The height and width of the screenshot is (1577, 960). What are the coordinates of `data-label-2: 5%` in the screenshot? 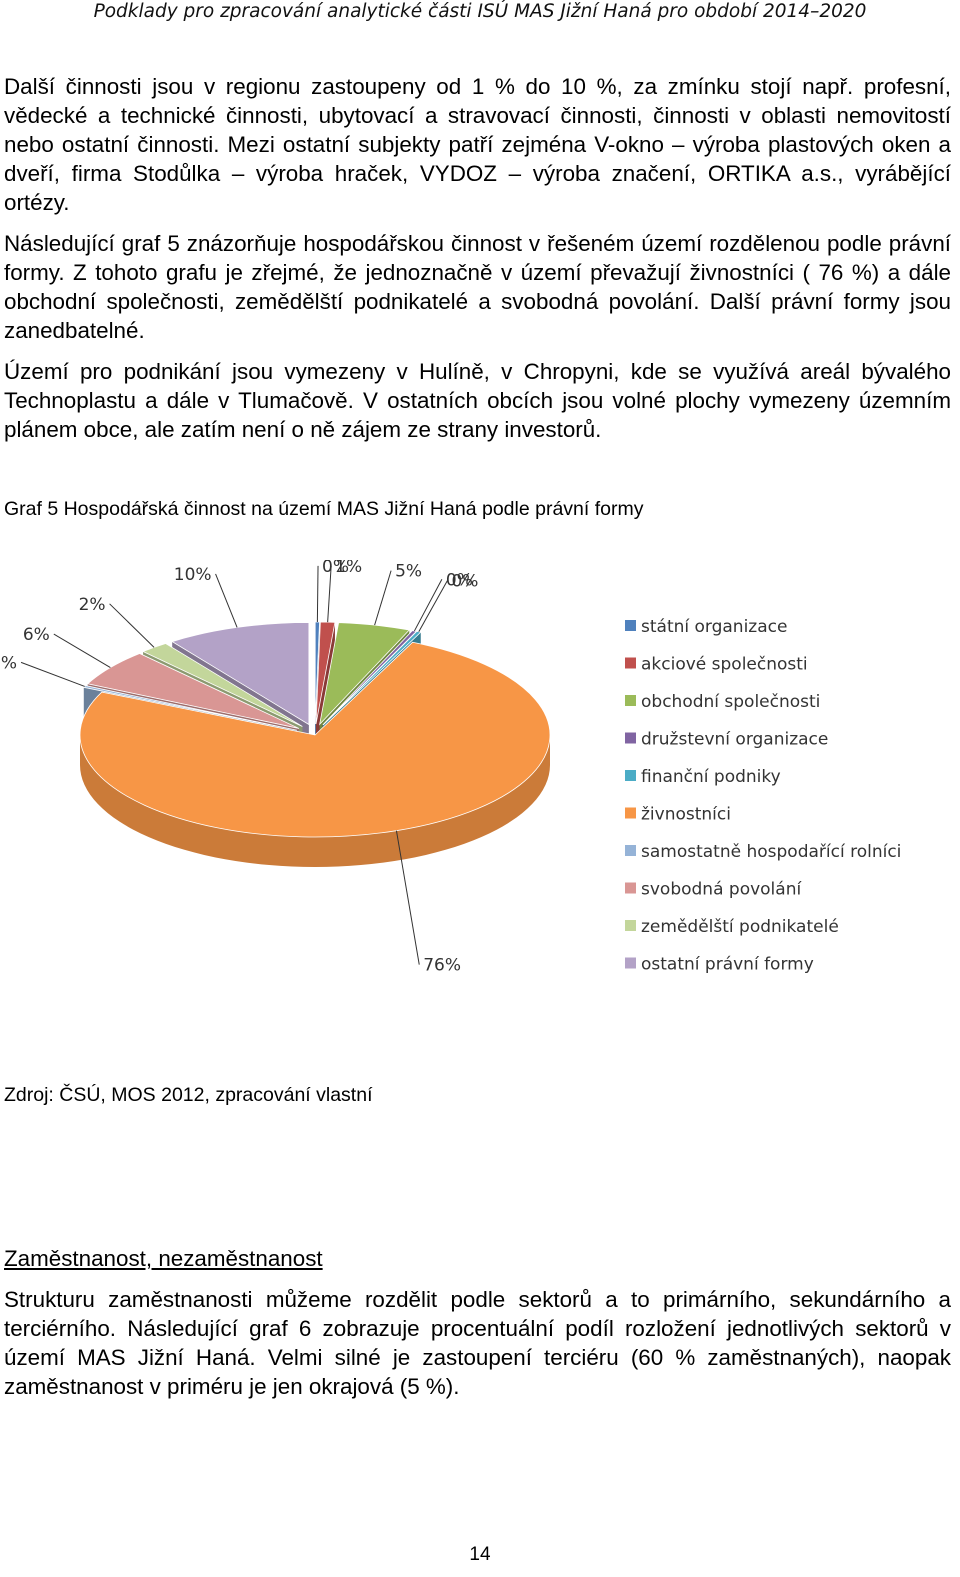 It's located at (408, 572).